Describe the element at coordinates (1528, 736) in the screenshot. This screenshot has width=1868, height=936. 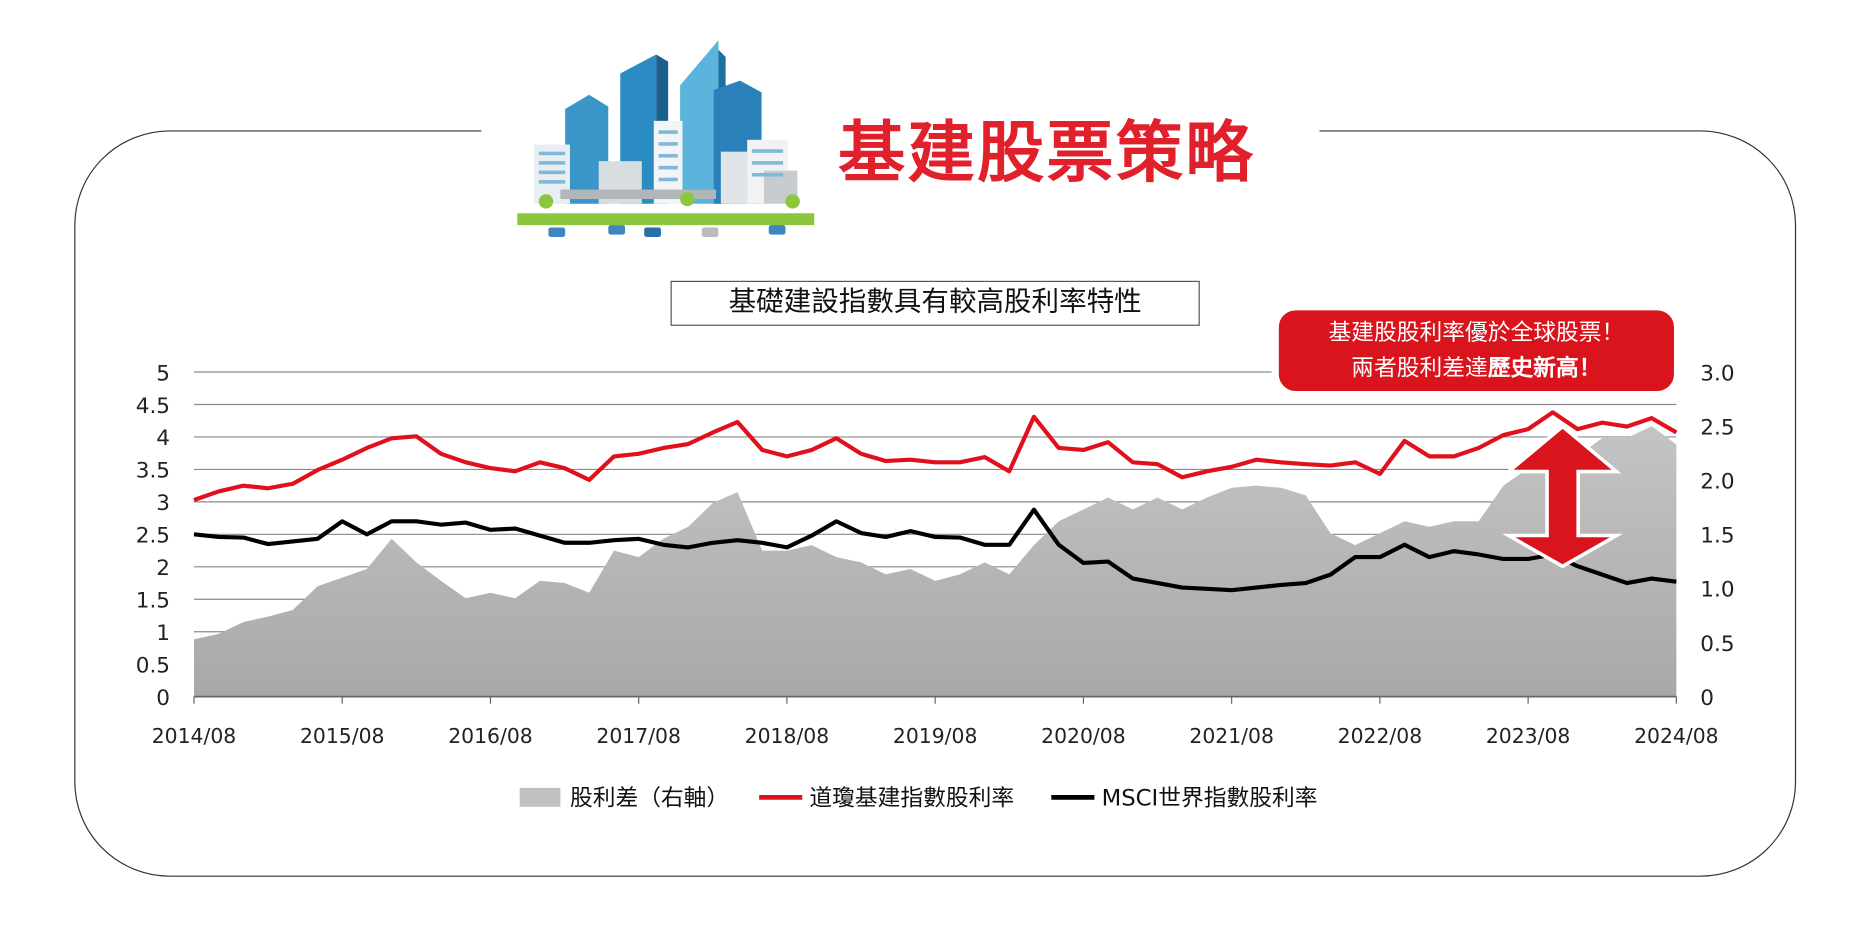
I see `x-tick-label: 2023/08` at that location.